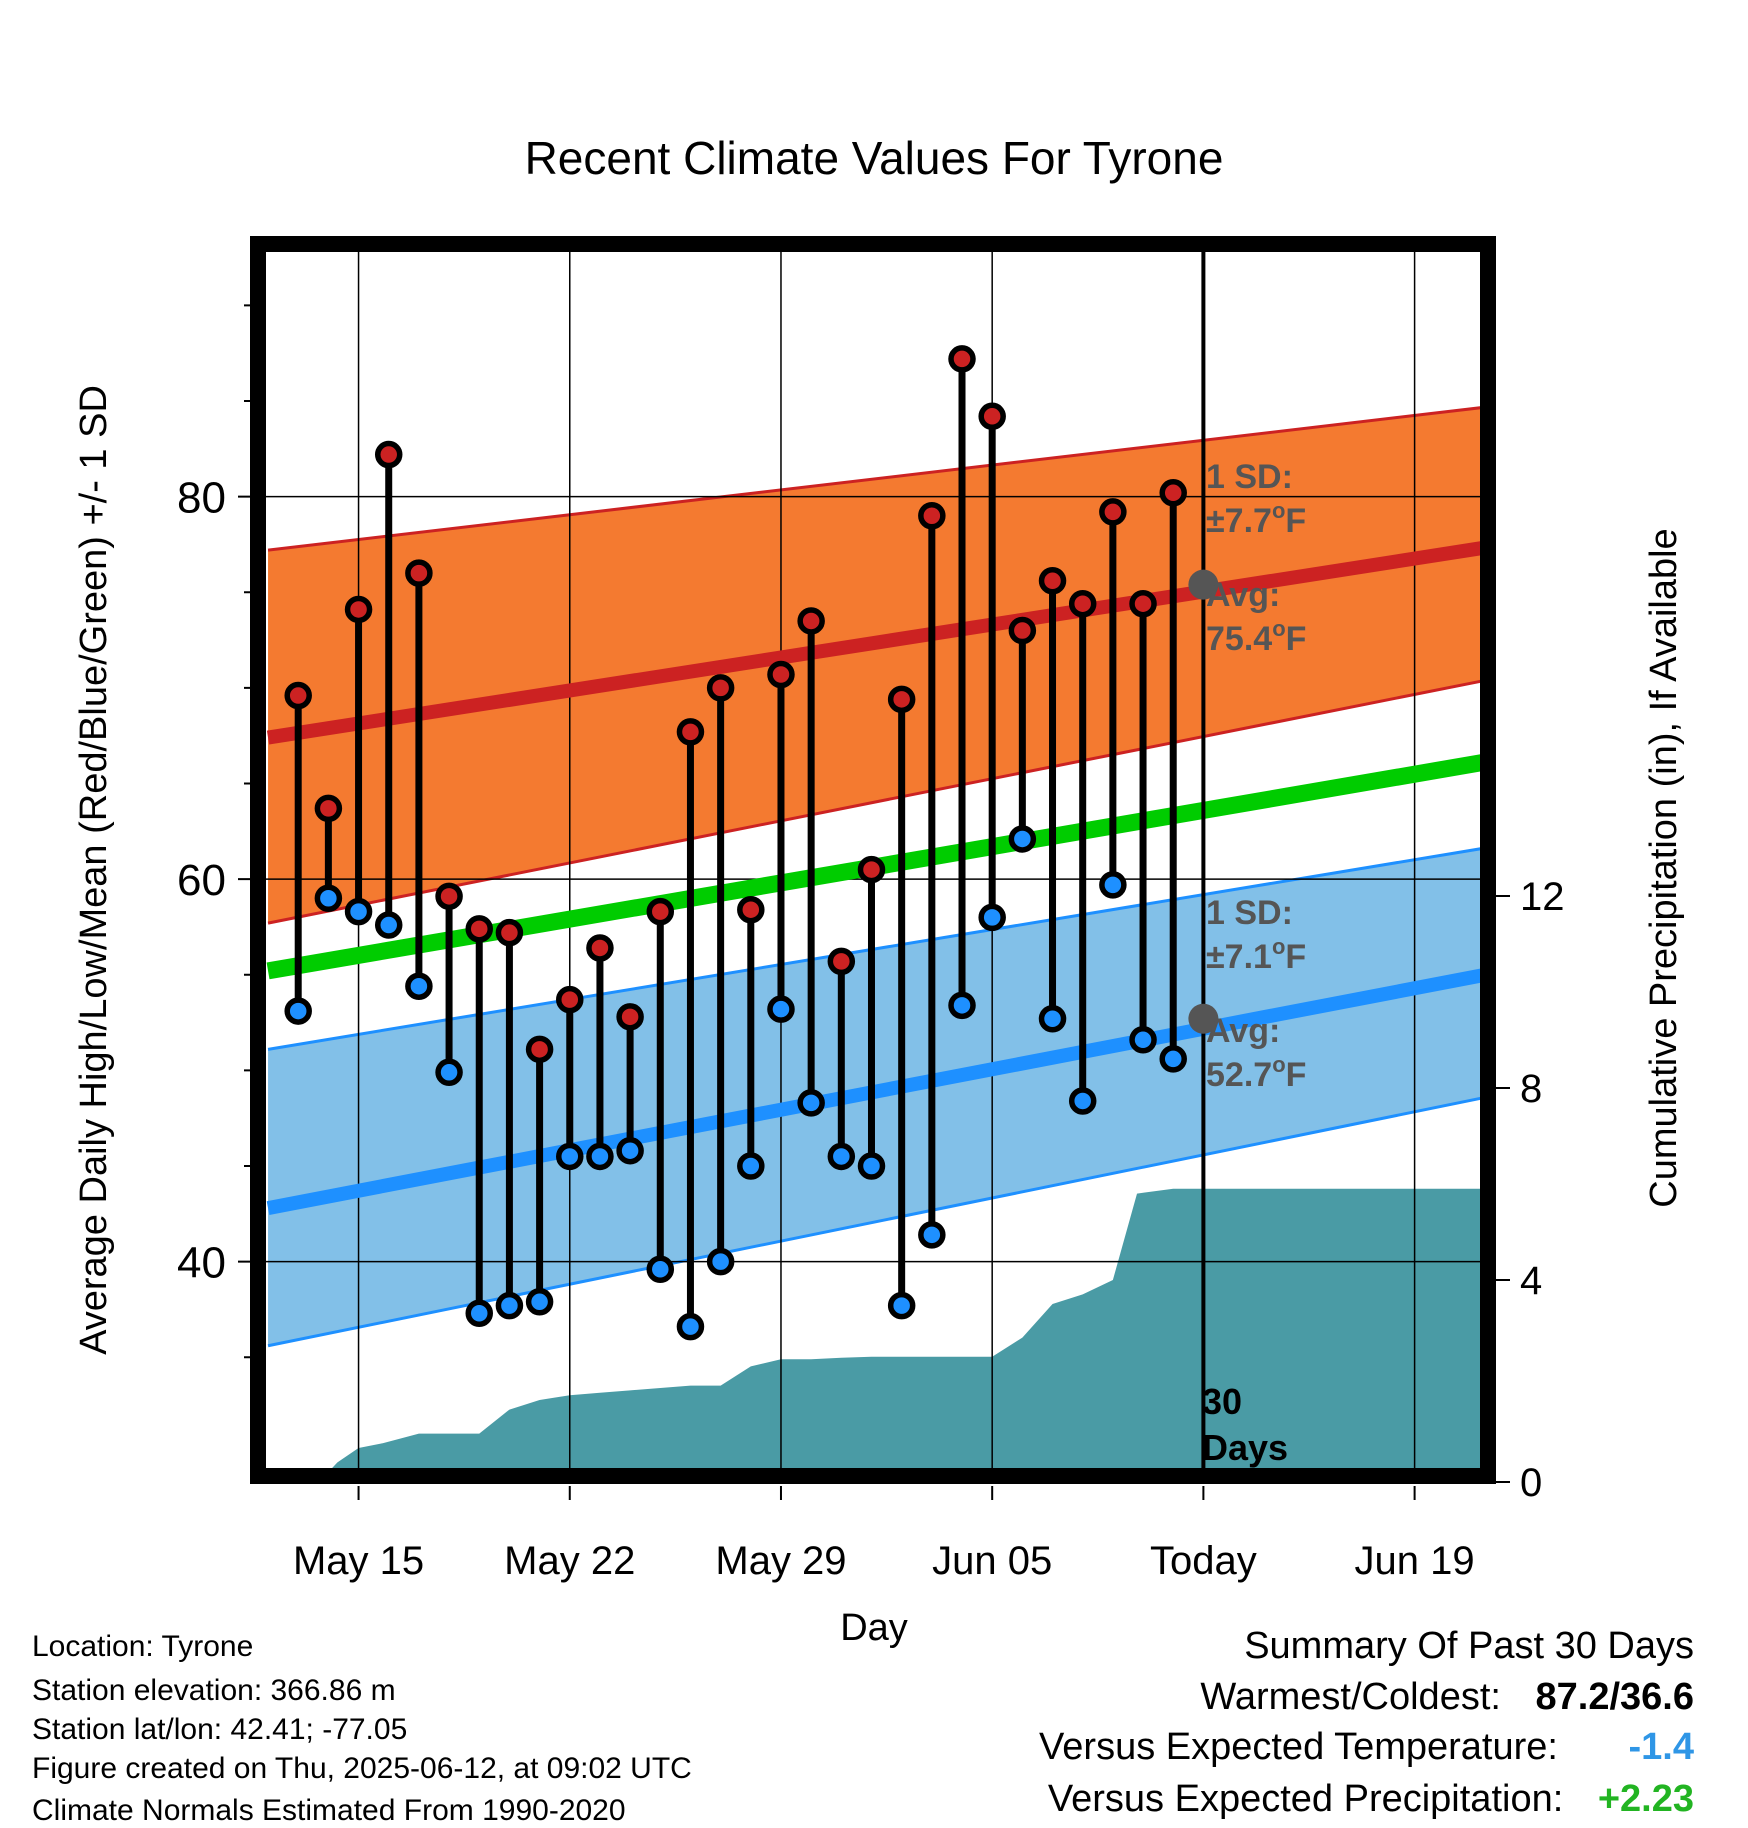 The height and width of the screenshot is (1828, 1748). I want to click on summary-warmest-value: 87.2/36.6, so click(1614, 1697).